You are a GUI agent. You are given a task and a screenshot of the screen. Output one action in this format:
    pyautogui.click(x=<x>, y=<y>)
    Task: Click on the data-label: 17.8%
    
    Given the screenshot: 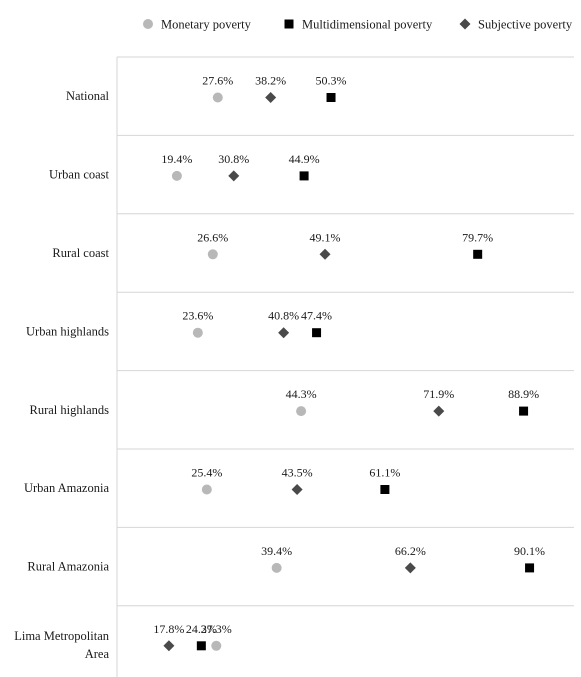 What is the action you would take?
    pyautogui.click(x=168, y=629)
    